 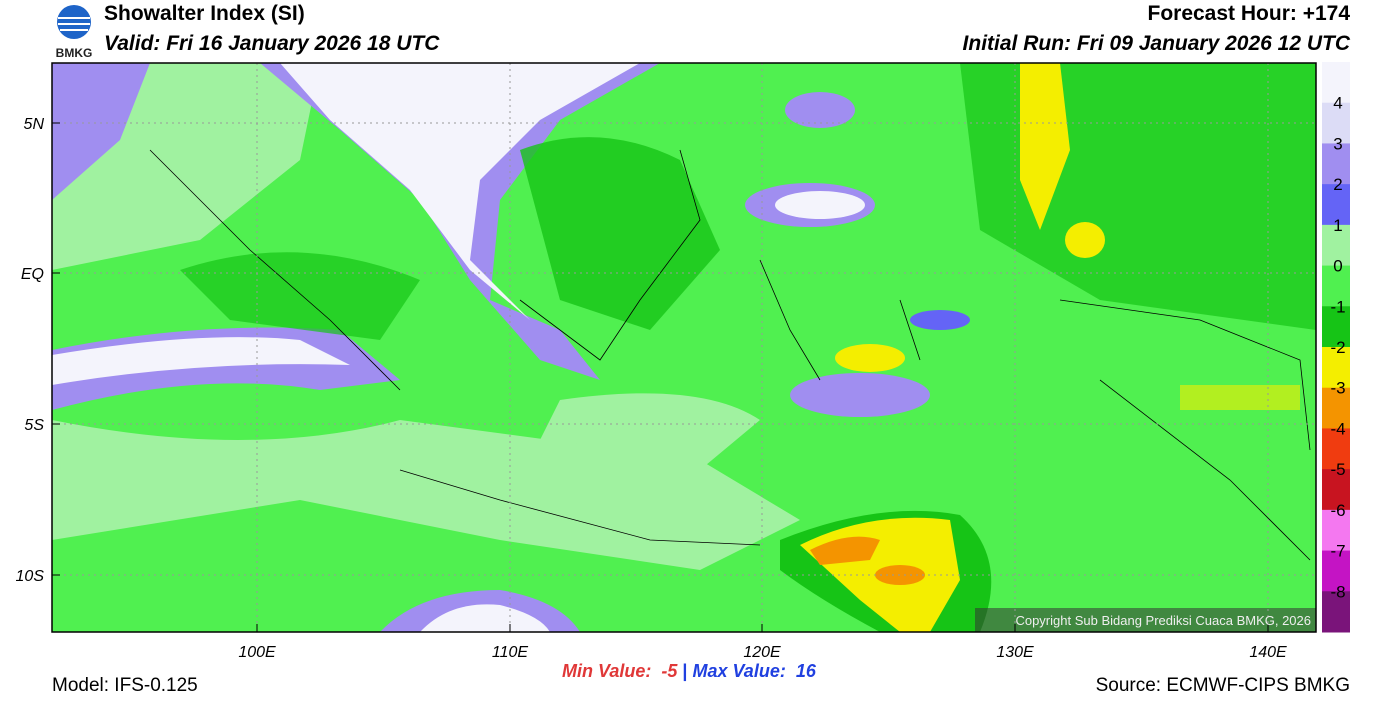 What do you see at coordinates (739, 671) in the screenshot?
I see `max-label: Max Value:` at bounding box center [739, 671].